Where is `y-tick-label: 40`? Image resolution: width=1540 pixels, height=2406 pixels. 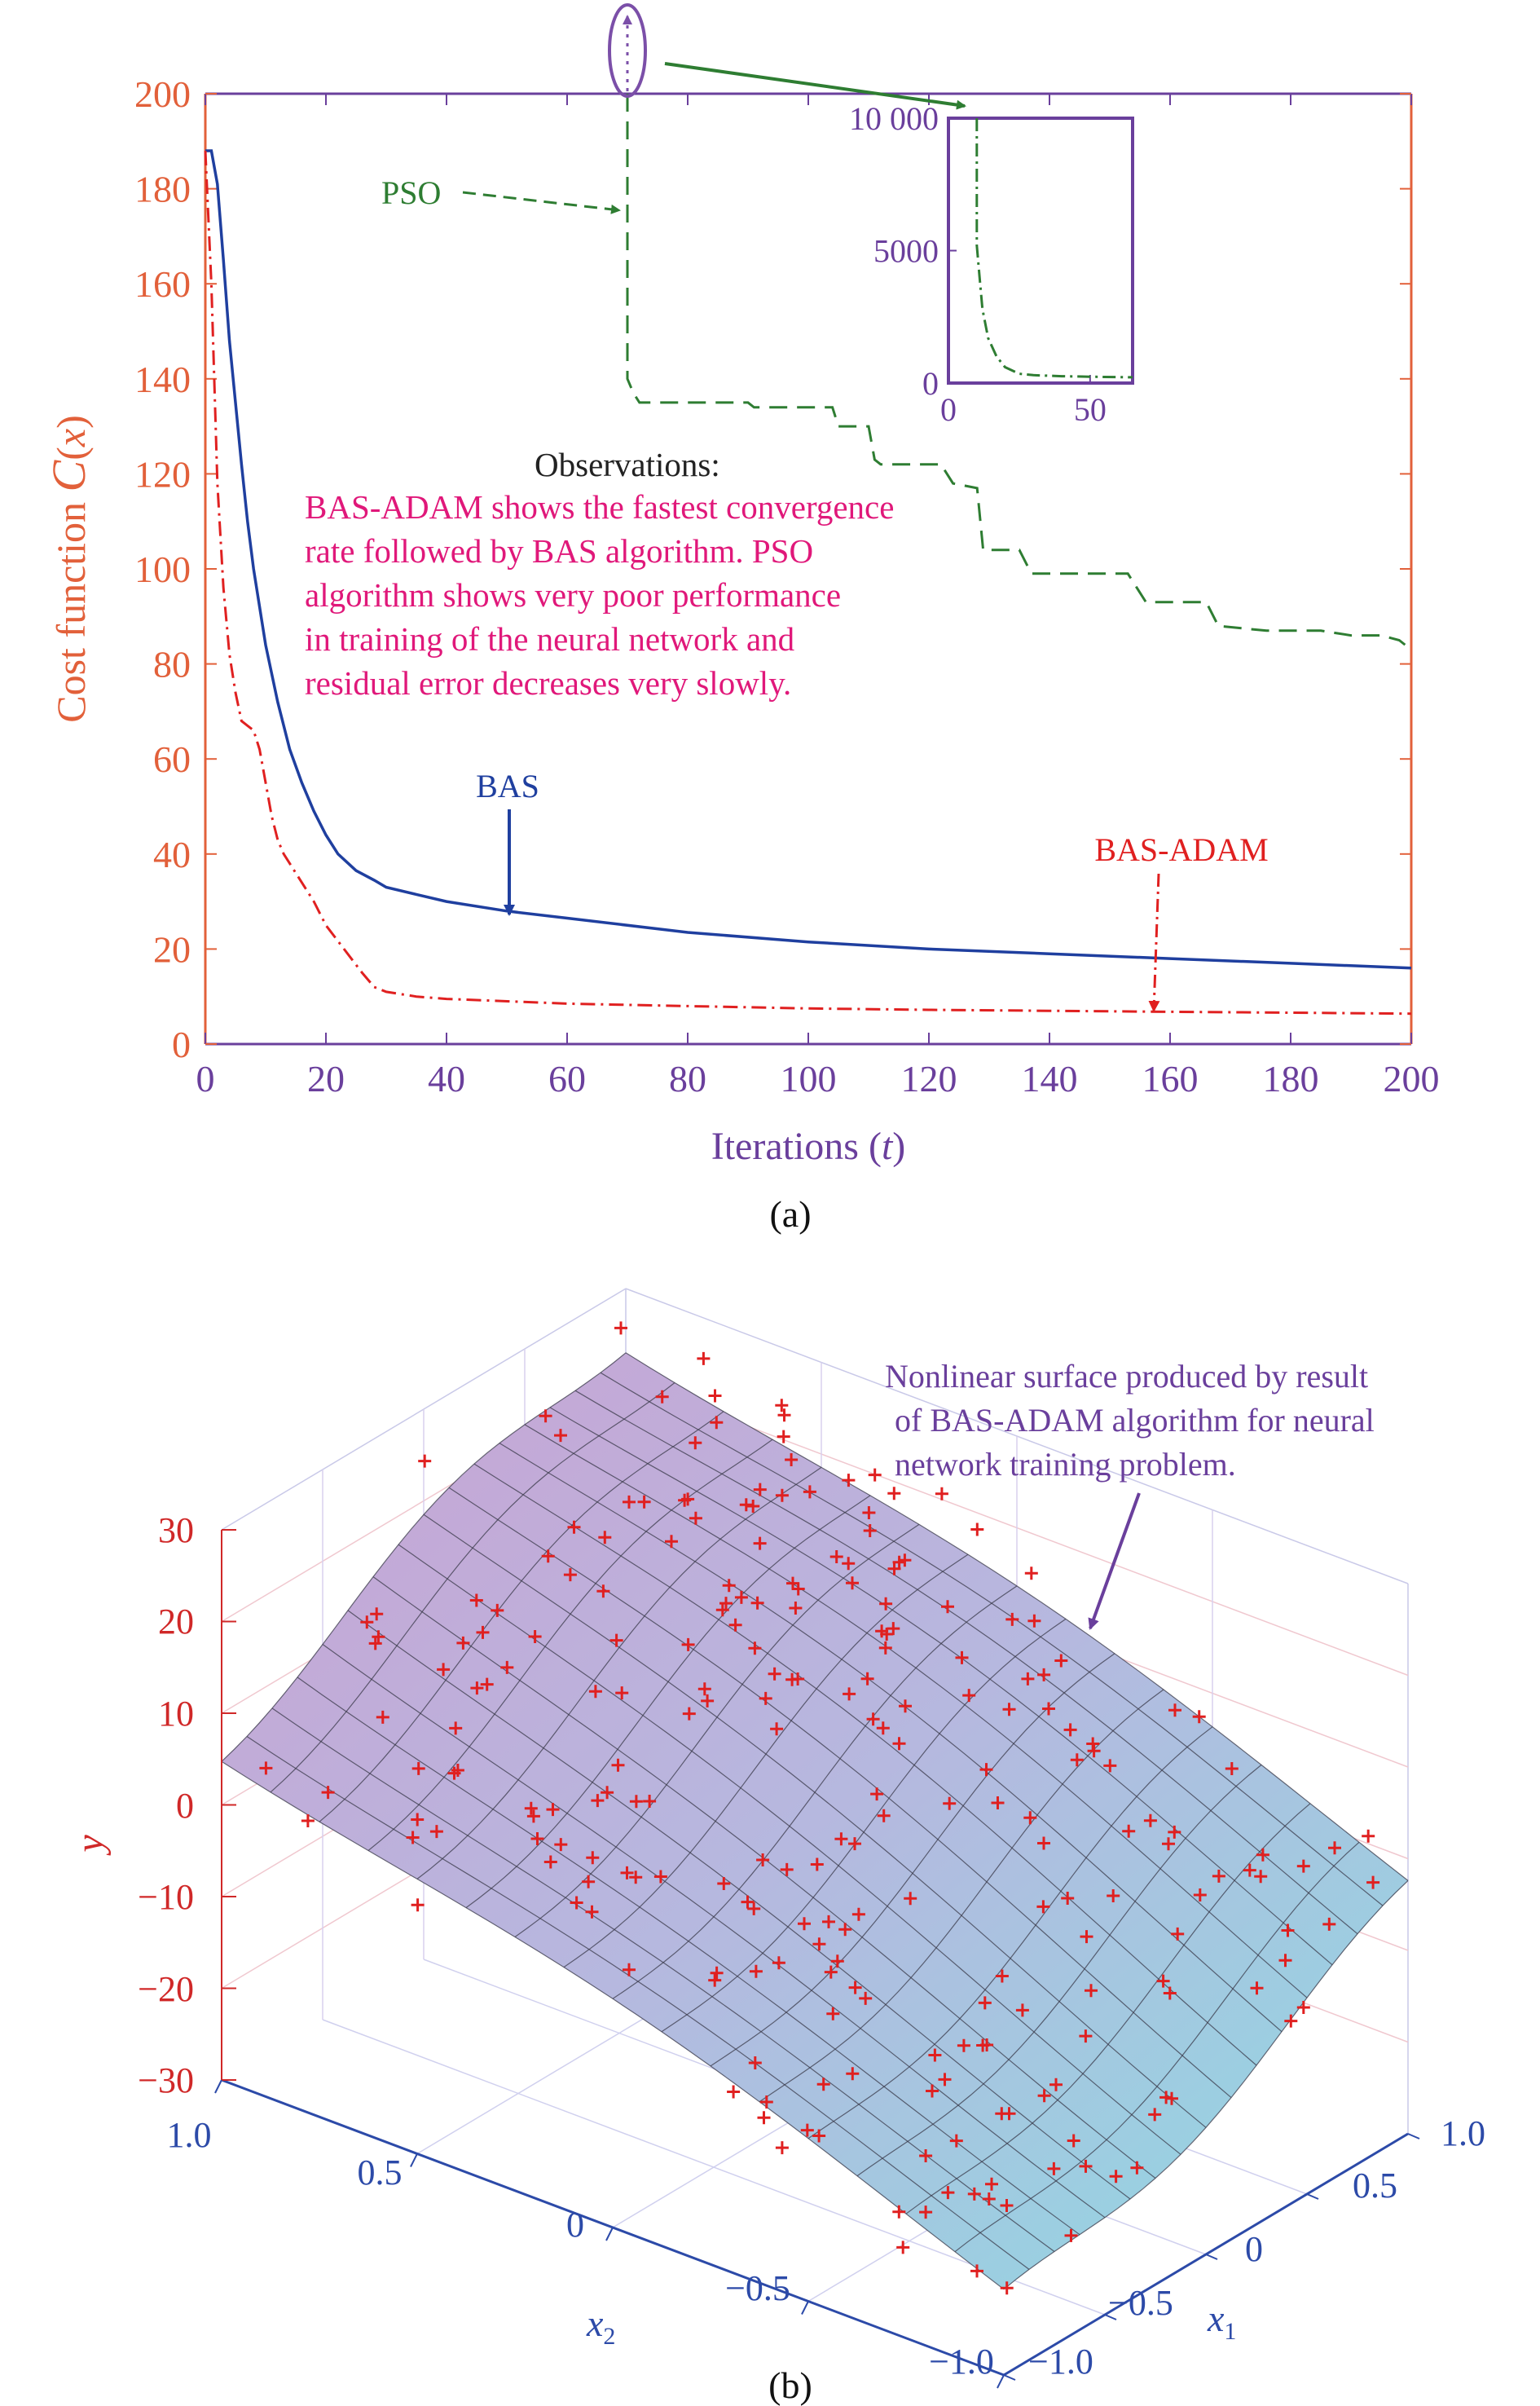 y-tick-label: 40 is located at coordinates (172, 854).